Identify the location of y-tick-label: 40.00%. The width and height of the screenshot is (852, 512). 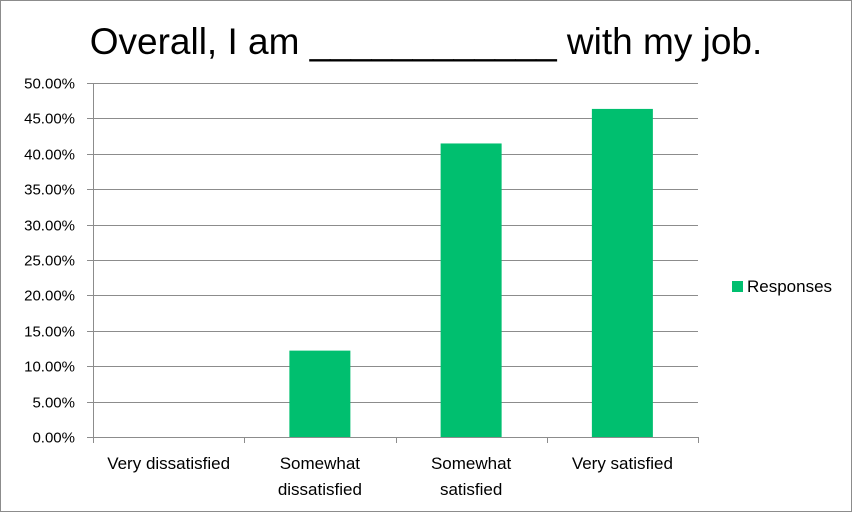
(49, 155).